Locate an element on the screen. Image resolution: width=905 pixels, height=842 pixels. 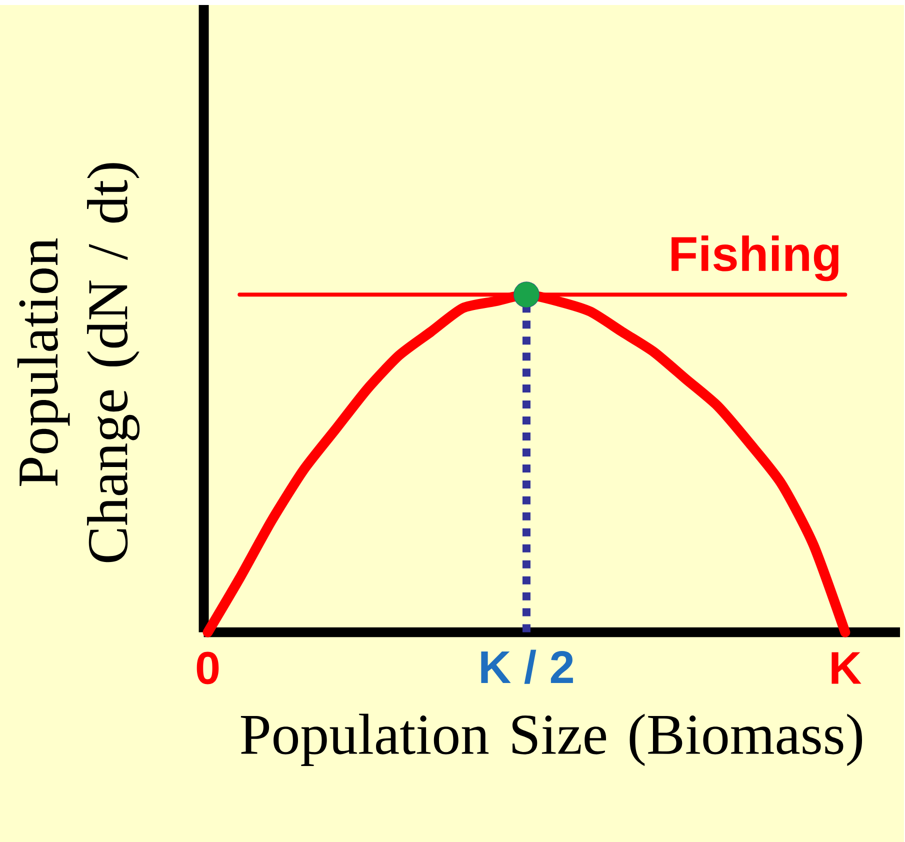
x-axis-title: Population Size (Biomass) is located at coordinates (551, 740).